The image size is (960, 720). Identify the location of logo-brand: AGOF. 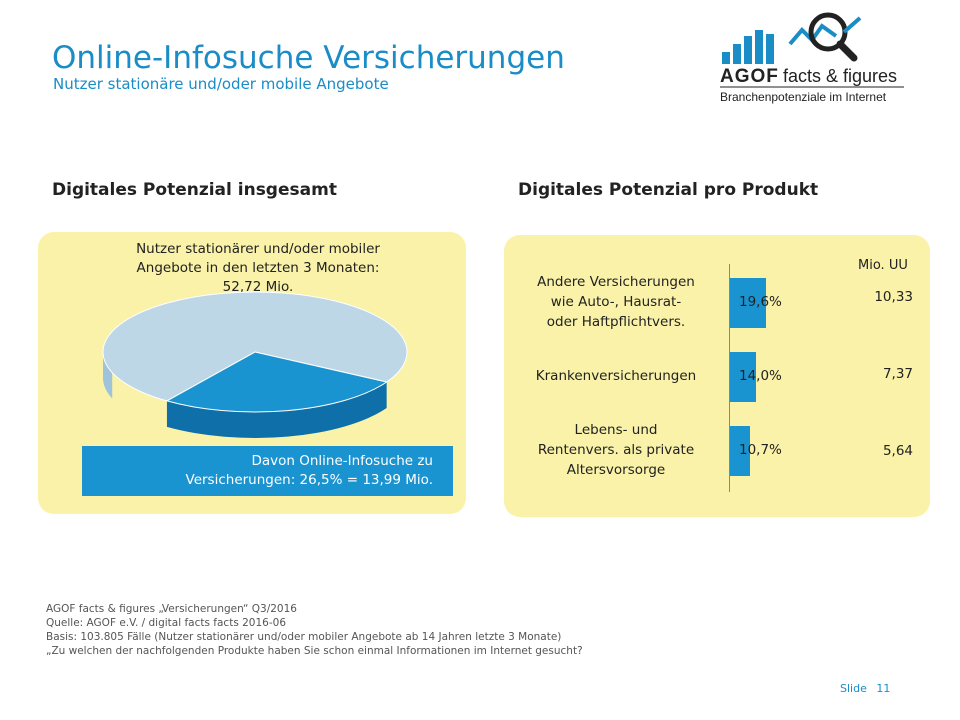
(749, 76).